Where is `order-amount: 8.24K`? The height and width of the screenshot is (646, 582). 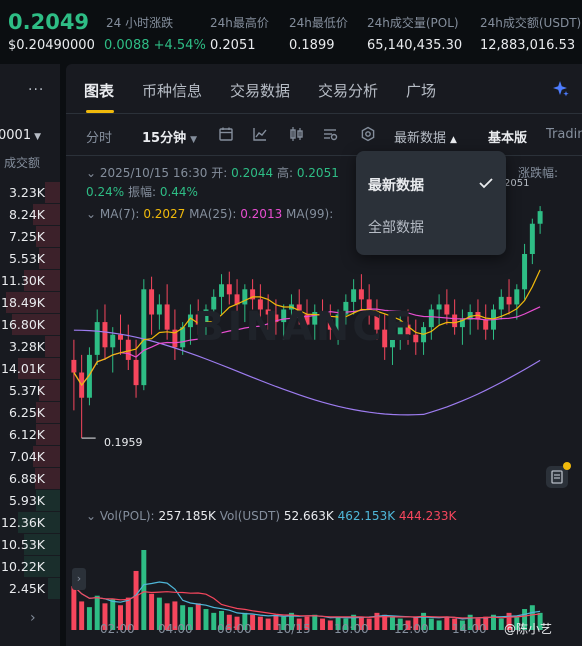 order-amount: 8.24K is located at coordinates (26, 214).